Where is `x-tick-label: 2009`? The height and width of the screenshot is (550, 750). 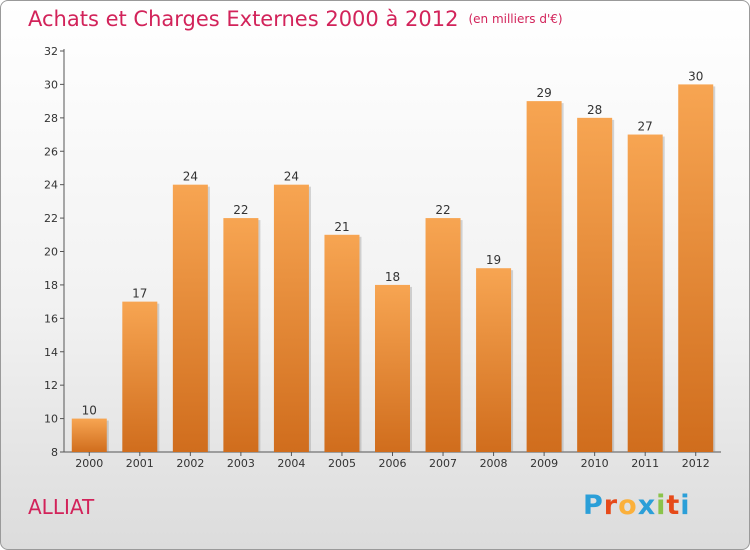 x-tick-label: 2009 is located at coordinates (544, 463).